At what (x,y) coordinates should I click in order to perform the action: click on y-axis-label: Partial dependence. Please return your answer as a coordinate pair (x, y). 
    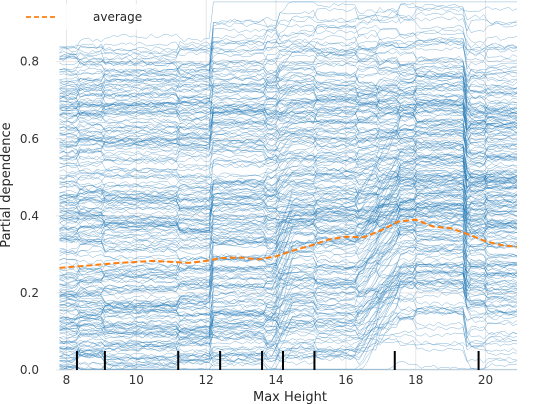
    Looking at the image, I should click on (7, 184).